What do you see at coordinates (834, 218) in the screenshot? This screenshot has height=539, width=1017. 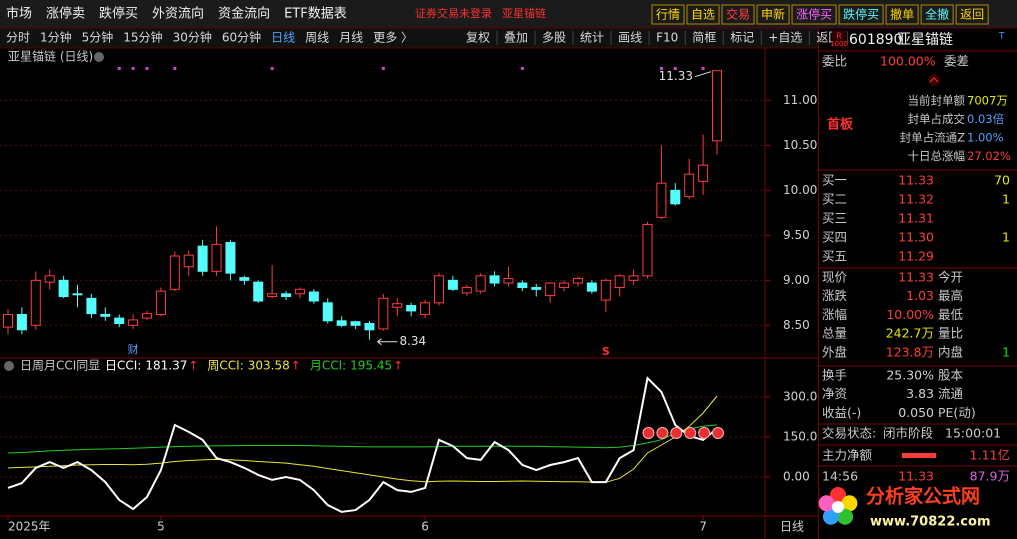 I see `bid-label: 买三` at bounding box center [834, 218].